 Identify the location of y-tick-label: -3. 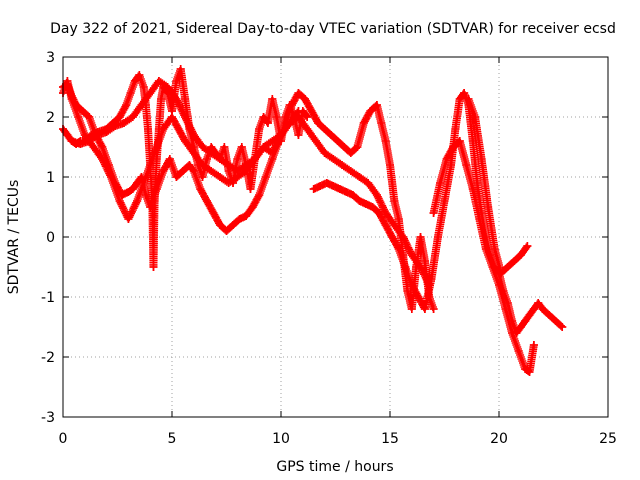
(48, 418).